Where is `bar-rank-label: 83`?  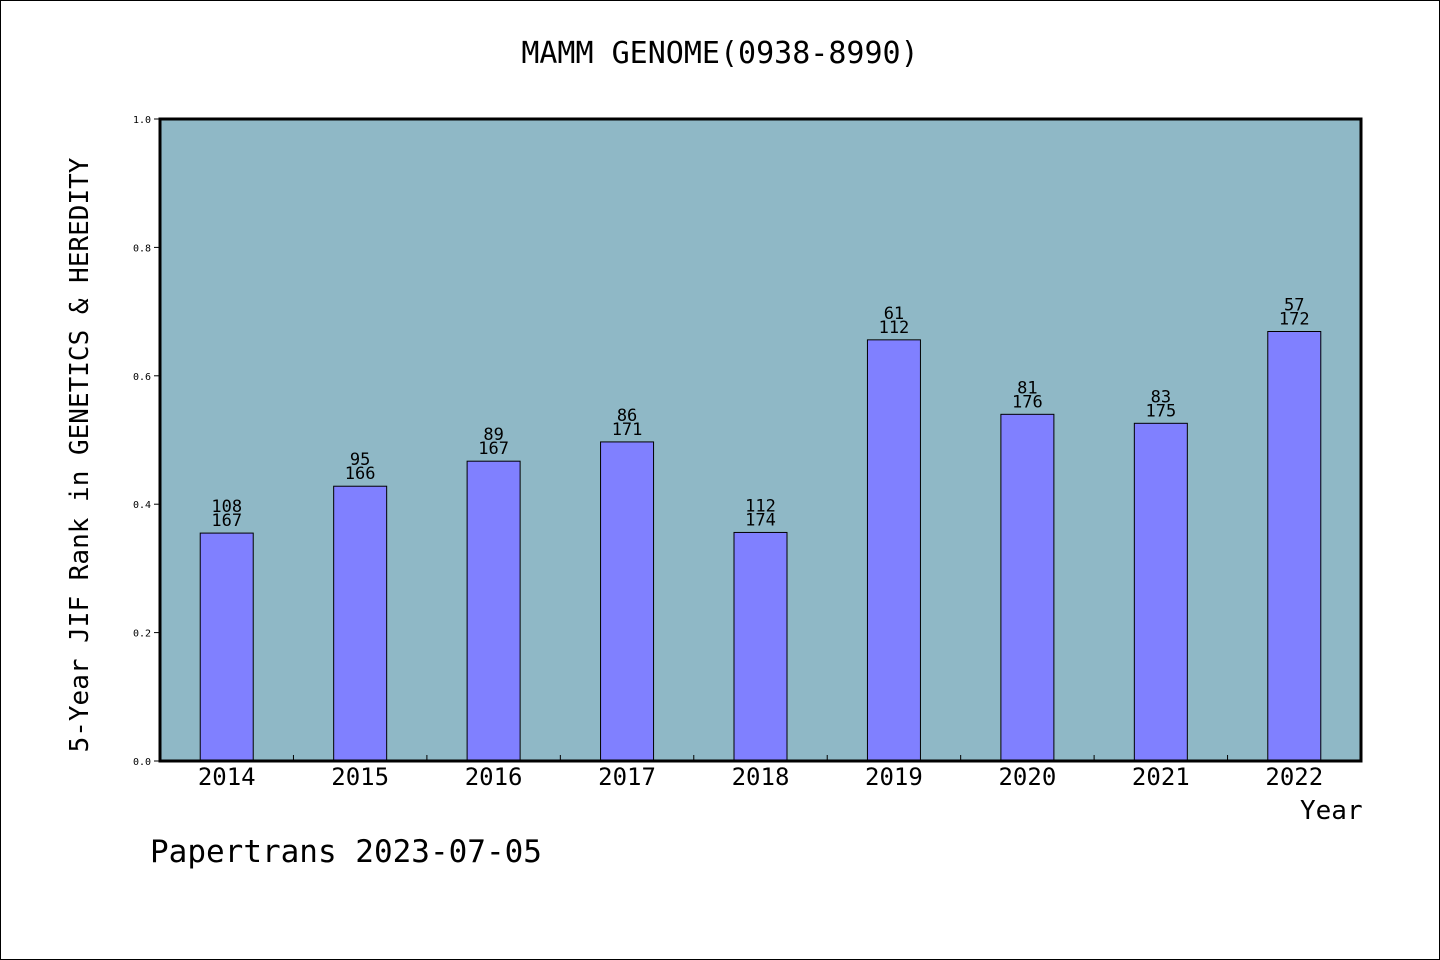
bar-rank-label: 83 is located at coordinates (1161, 397).